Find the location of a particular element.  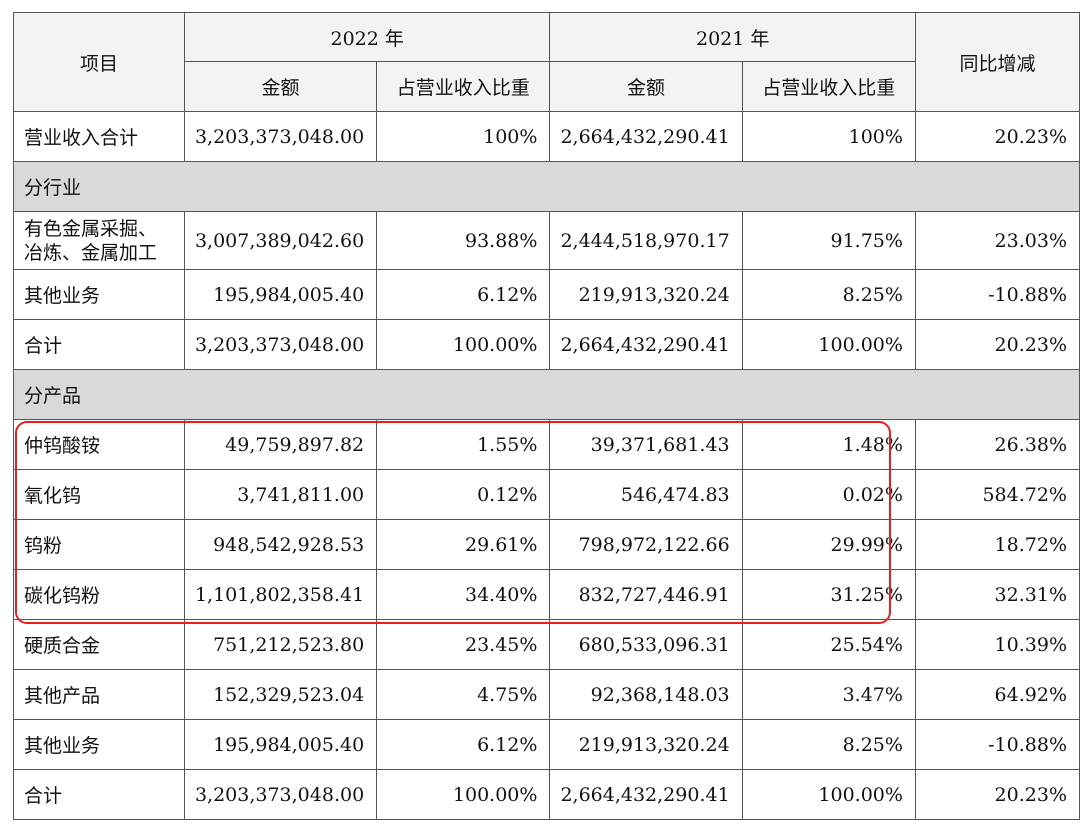

header-share-2022: 占营业收入比重 is located at coordinates (463, 86).